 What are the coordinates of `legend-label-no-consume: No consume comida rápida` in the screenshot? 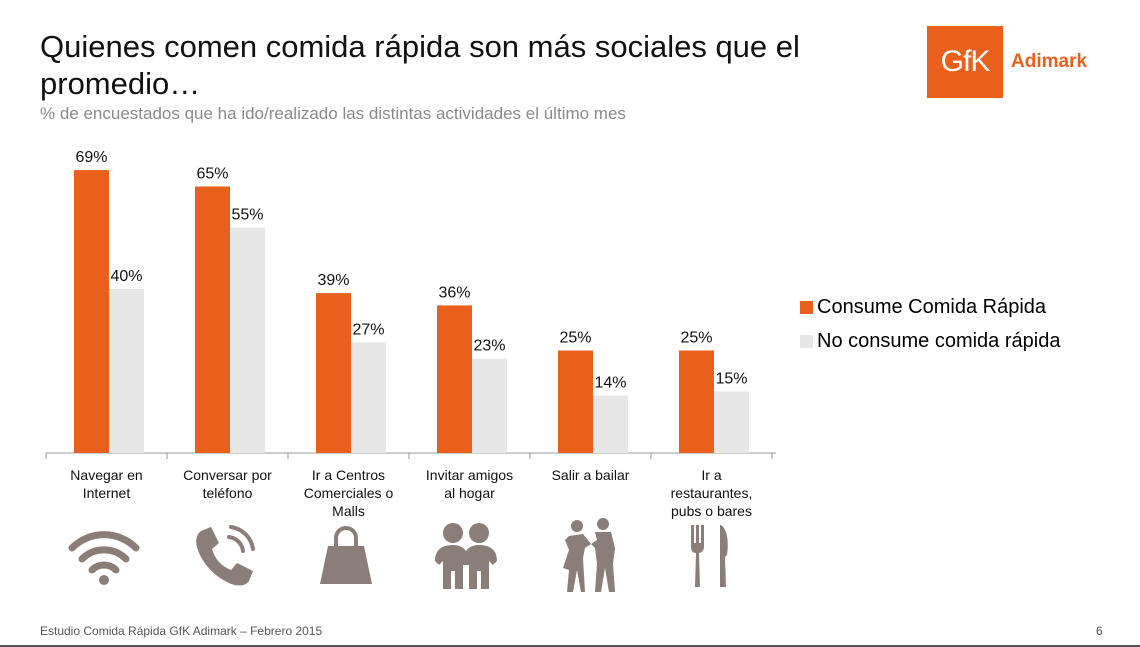 It's located at (939, 340).